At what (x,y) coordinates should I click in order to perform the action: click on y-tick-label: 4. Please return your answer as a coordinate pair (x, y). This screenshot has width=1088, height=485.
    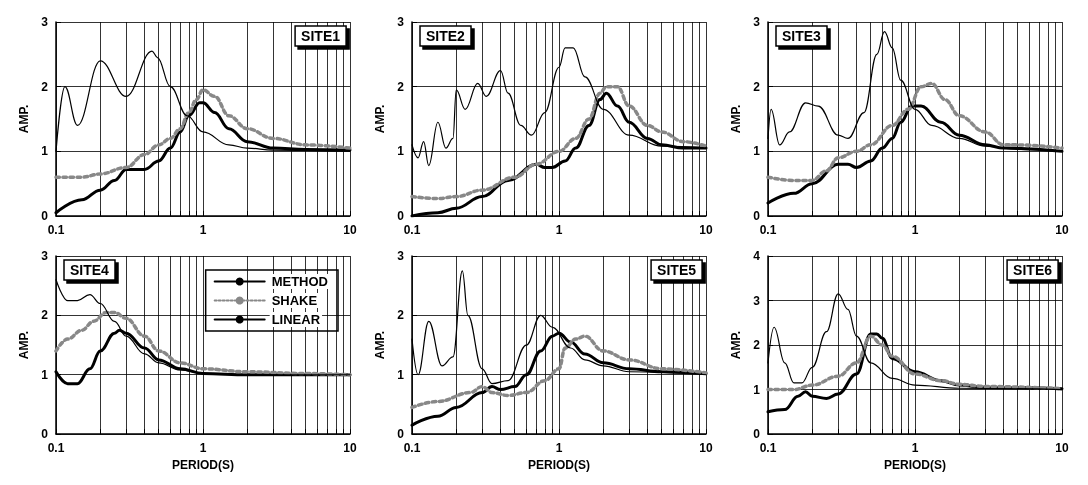
    Looking at the image, I should click on (757, 256).